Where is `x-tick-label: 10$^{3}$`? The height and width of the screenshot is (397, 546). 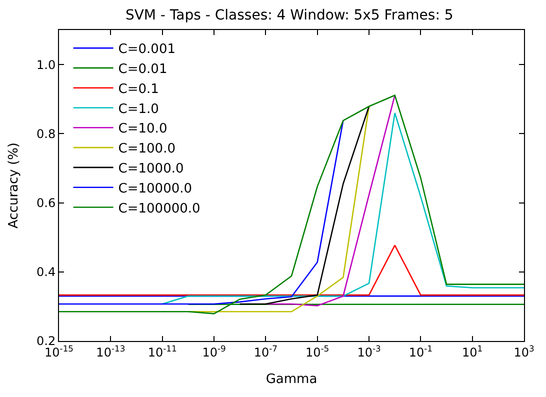
x-tick-label: 10$^{3}$ is located at coordinates (524, 351).